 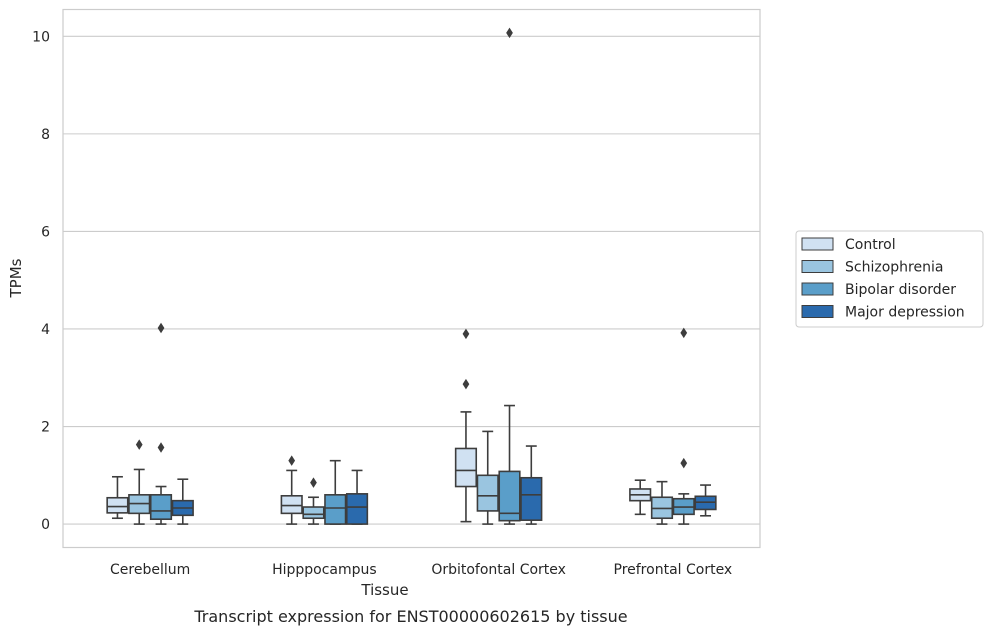 I want to click on x-tick-label: Hipppocampus, so click(x=324, y=570).